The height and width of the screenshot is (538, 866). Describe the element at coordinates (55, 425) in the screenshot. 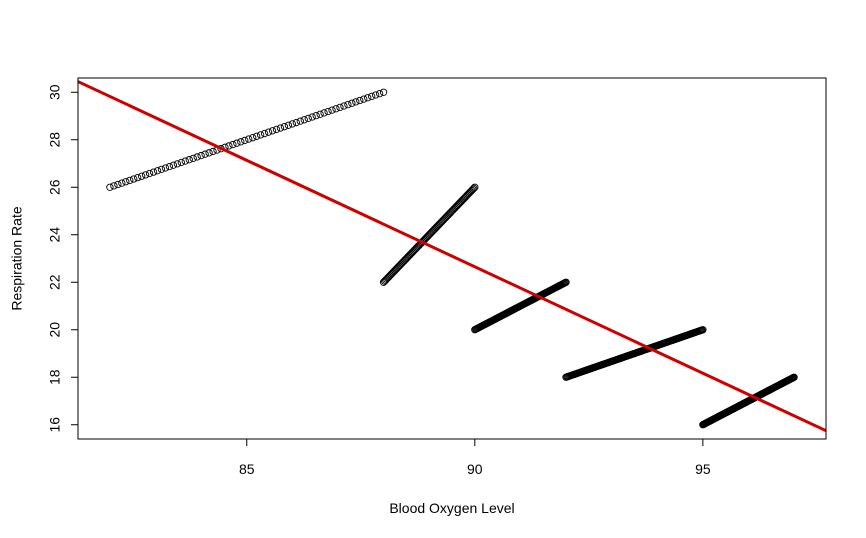

I see `y-tick-label: 16` at that location.